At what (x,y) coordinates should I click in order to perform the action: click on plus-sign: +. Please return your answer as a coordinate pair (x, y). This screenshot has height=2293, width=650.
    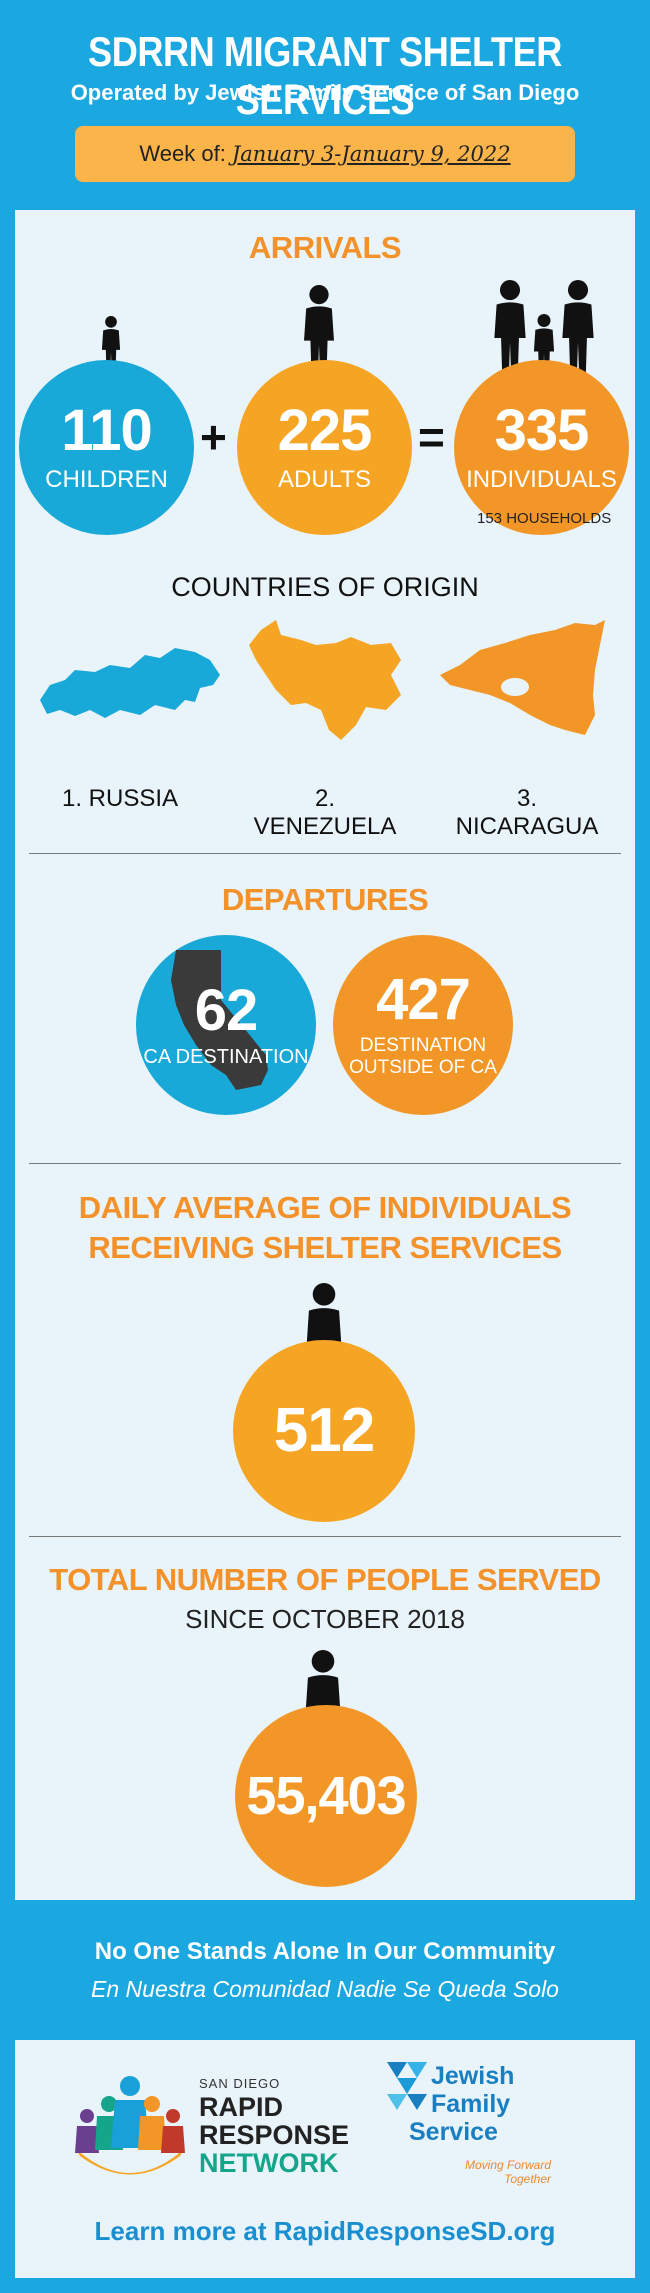
    Looking at the image, I should click on (213, 437).